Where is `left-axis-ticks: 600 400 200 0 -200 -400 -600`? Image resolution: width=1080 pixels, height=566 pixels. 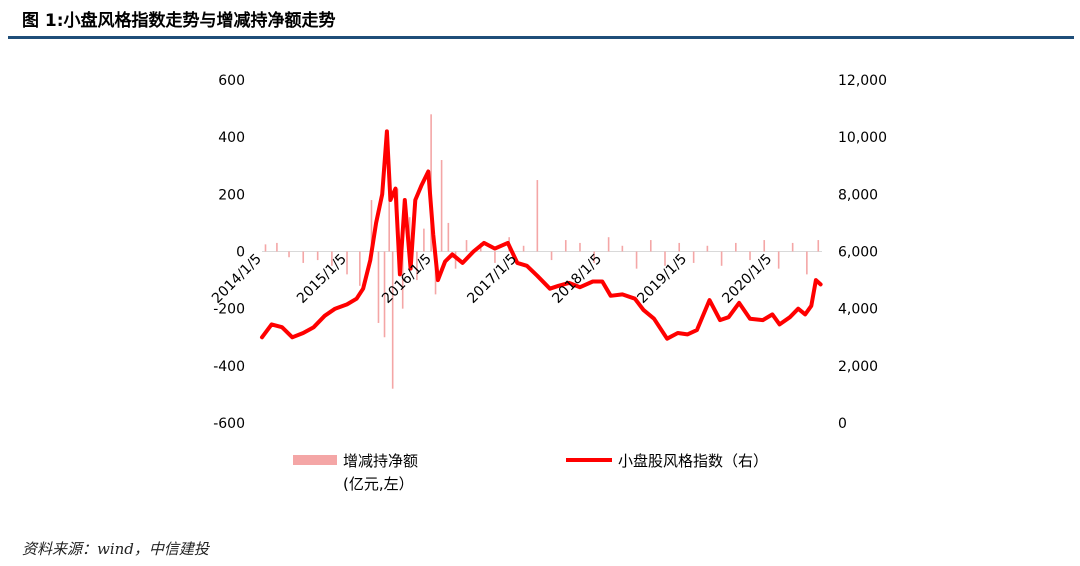 left-axis-ticks: 600 400 200 0 -200 -400 -600 is located at coordinates (229, 252).